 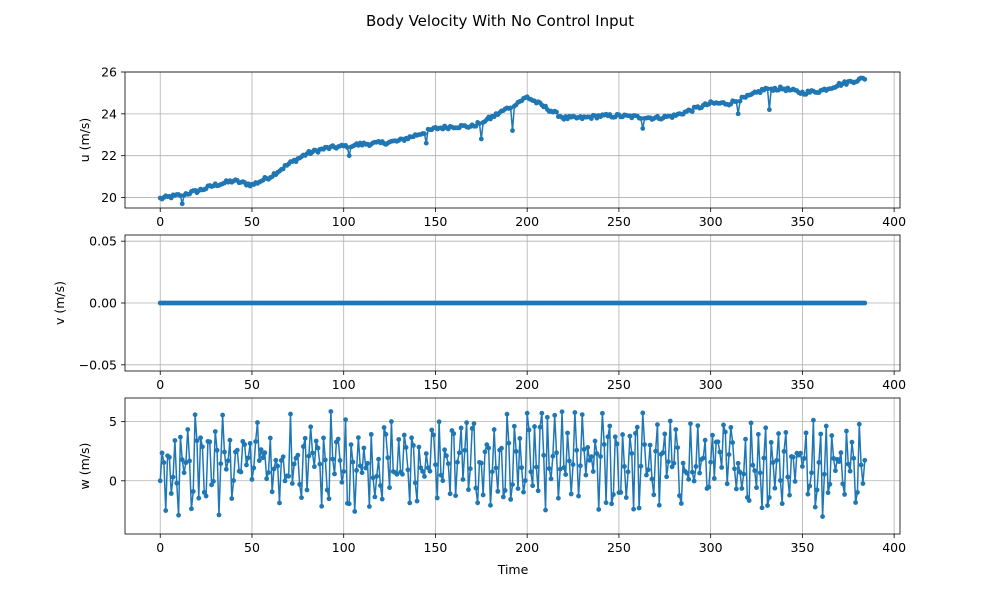 What do you see at coordinates (103, 241) in the screenshot?
I see `y-tick-label: 0.05` at bounding box center [103, 241].